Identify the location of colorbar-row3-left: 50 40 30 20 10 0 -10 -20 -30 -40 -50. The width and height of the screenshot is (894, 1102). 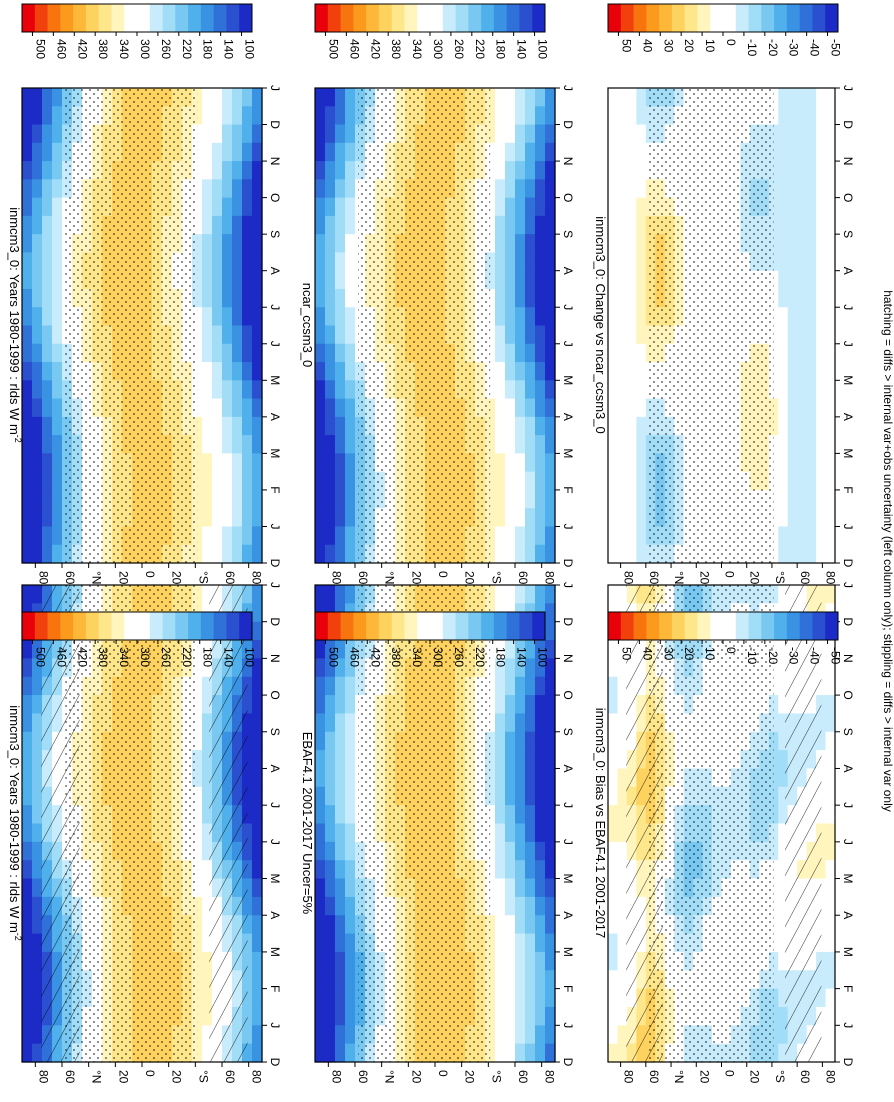
(725, 638).